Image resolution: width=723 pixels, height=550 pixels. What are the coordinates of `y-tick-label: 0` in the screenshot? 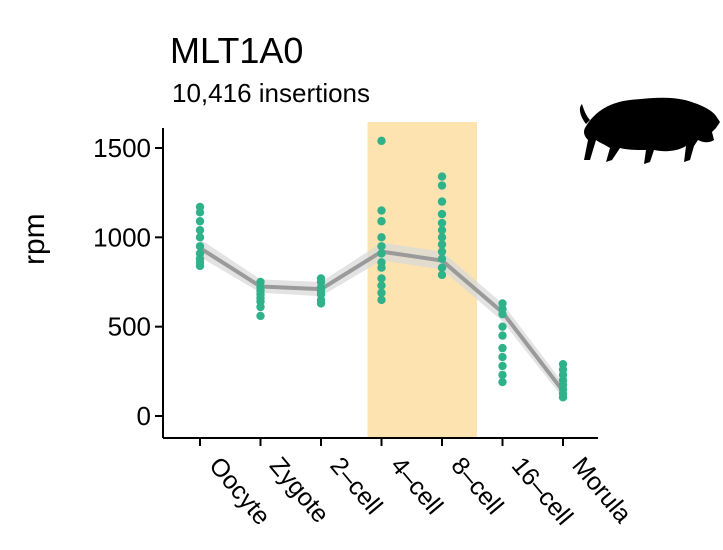 It's located at (144, 416).